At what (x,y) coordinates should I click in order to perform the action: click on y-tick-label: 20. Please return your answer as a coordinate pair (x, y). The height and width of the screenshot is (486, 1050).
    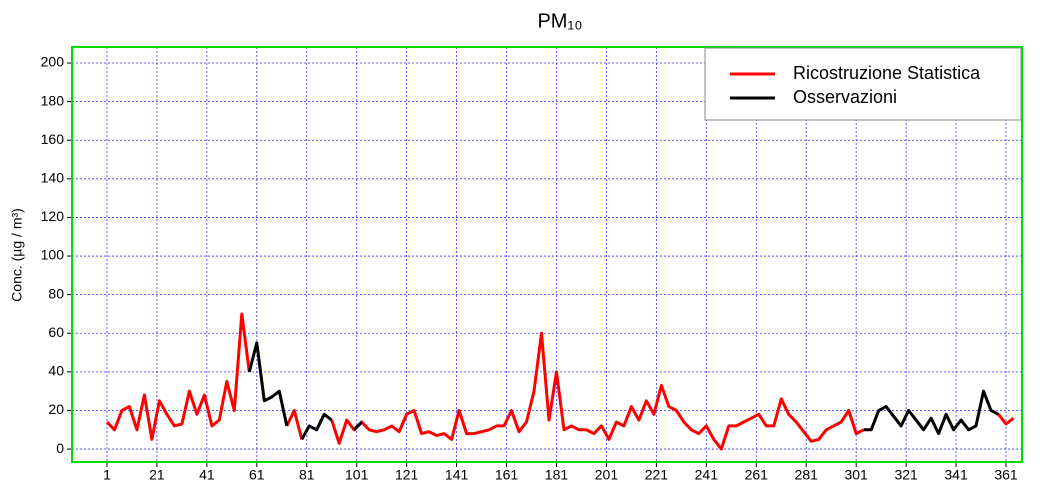
    Looking at the image, I should click on (56, 409).